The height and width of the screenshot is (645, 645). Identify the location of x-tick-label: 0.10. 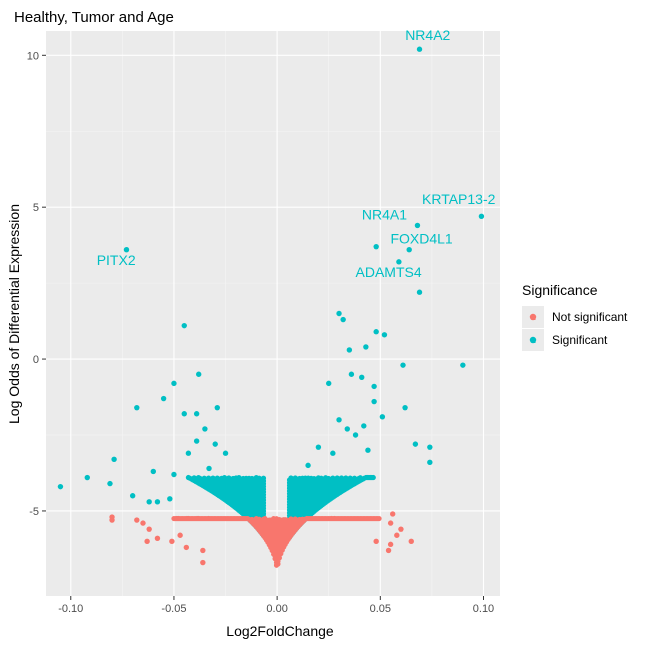
(483, 609).